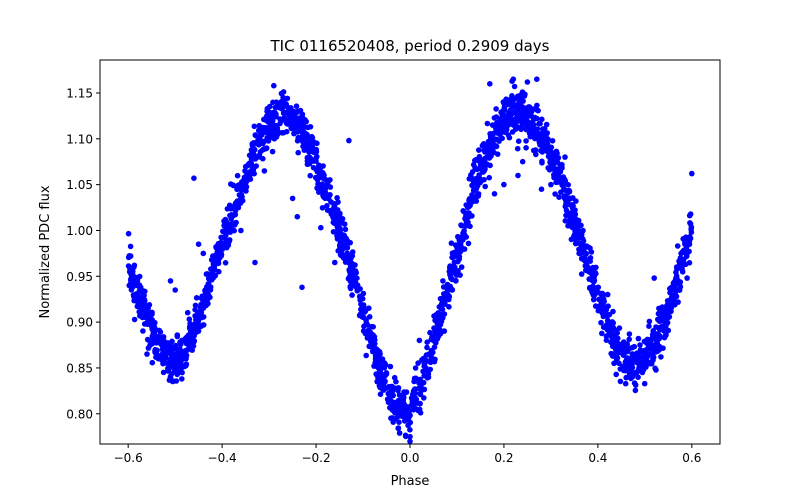  Describe the element at coordinates (409, 458) in the screenshot. I see `x-tick-label: 0.0` at that location.